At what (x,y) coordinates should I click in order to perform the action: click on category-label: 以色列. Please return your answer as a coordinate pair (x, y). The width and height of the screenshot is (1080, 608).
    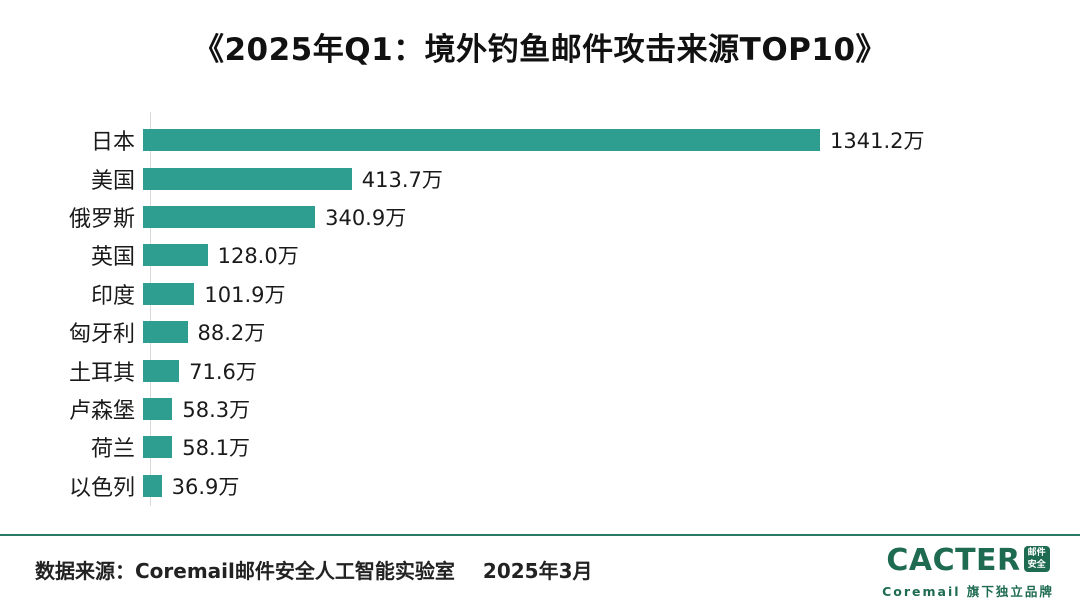
    Looking at the image, I should click on (101, 488).